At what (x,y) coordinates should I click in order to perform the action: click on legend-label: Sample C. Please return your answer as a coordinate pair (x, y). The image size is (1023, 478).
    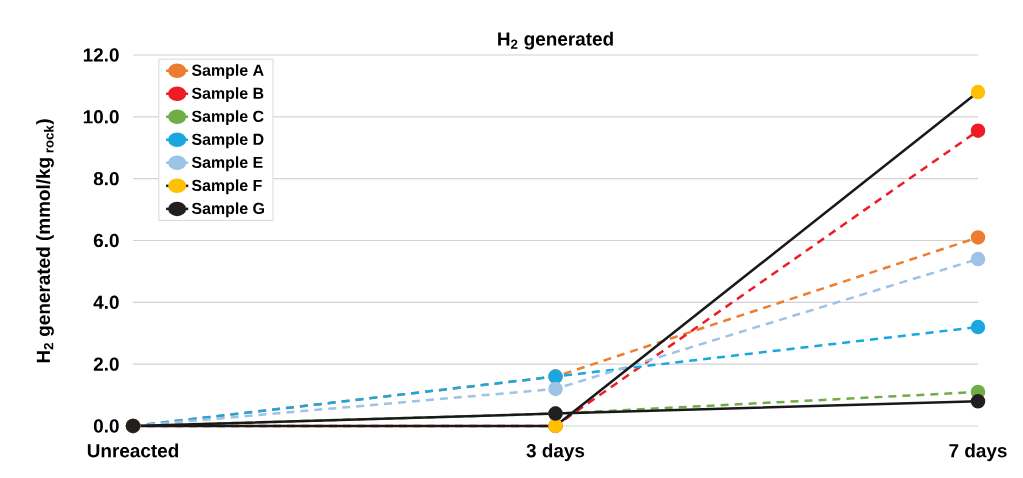
    Looking at the image, I should click on (227, 118).